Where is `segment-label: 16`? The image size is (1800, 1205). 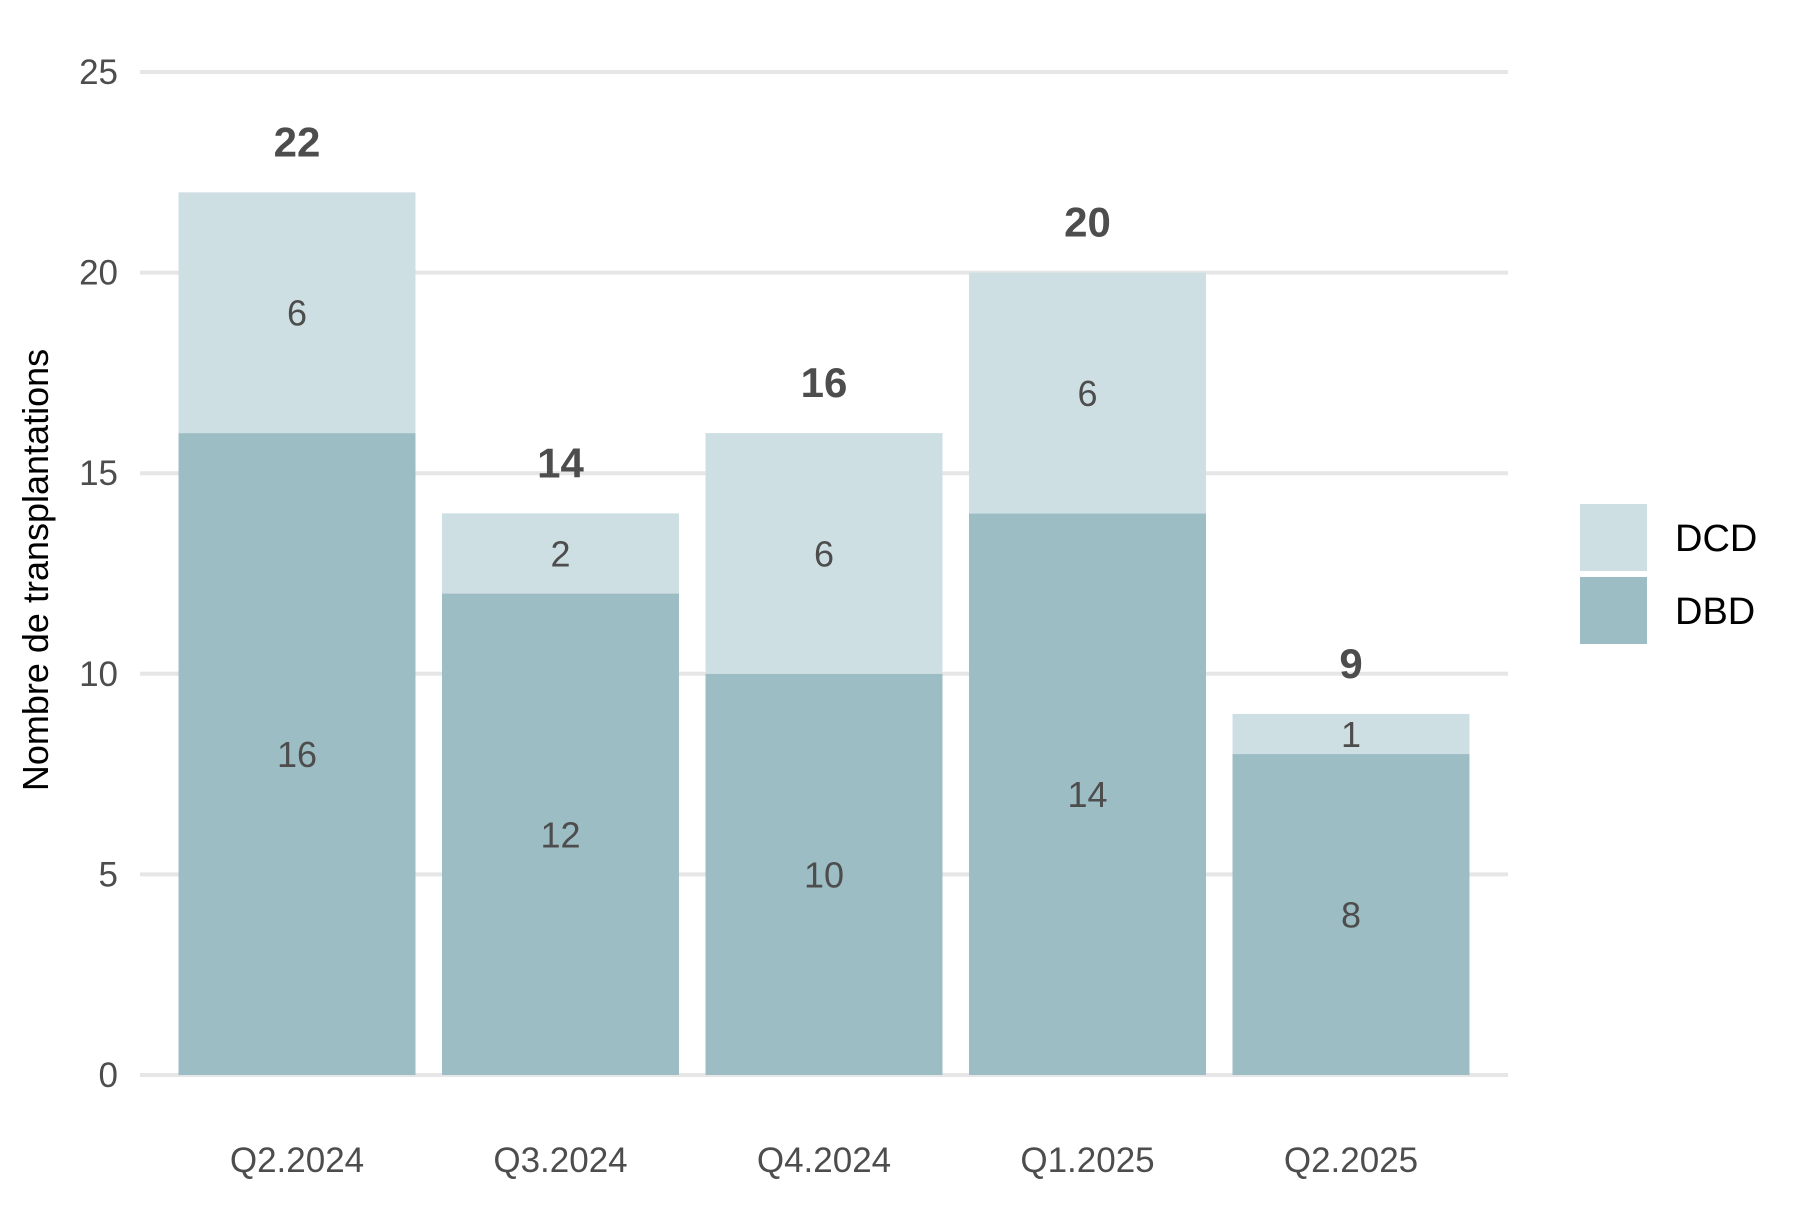
segment-label: 16 is located at coordinates (297, 754).